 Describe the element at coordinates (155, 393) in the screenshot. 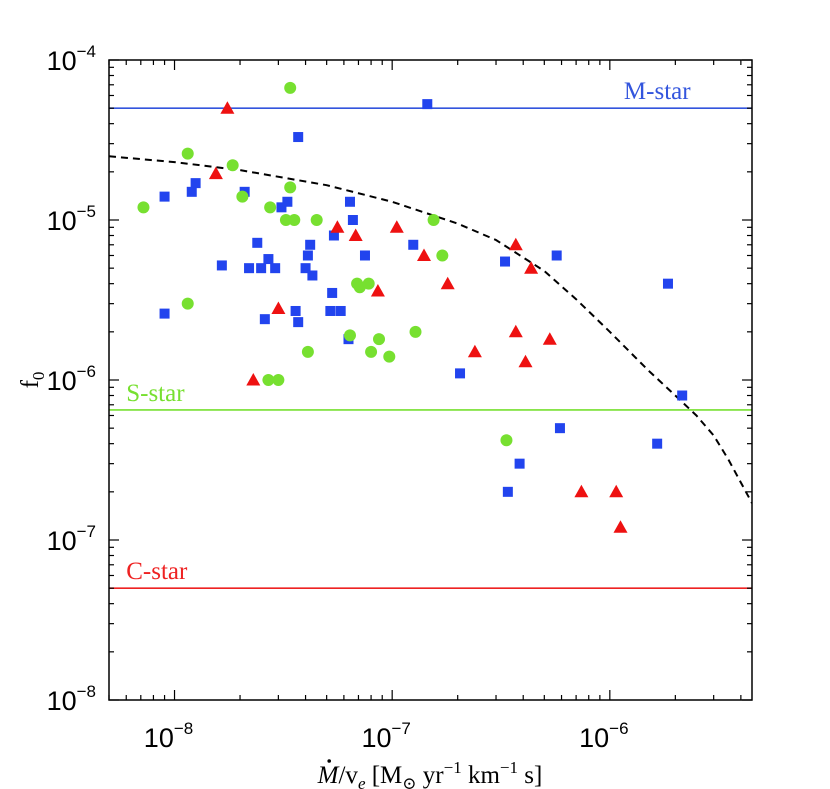

I see `reference-label-s-star: S-star` at that location.